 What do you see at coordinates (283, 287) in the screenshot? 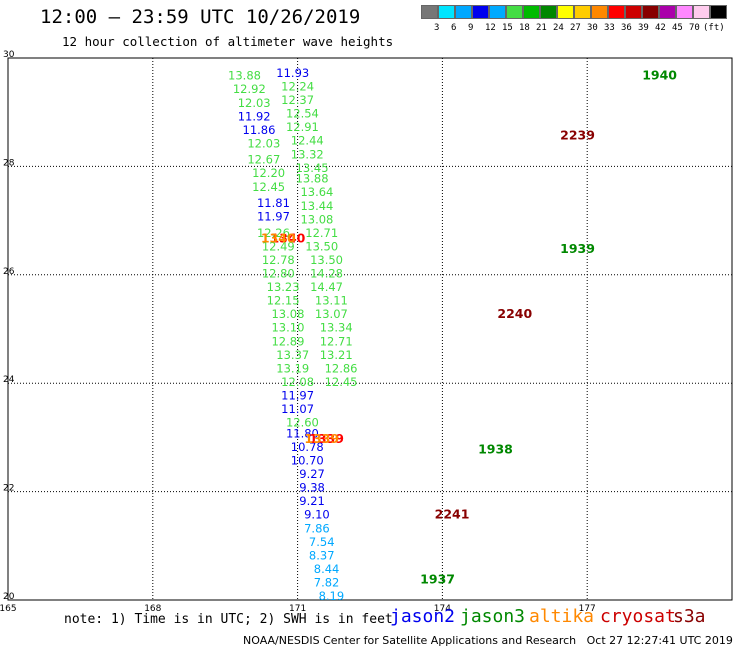
I see `wave-height-value: 13.23` at bounding box center [283, 287].